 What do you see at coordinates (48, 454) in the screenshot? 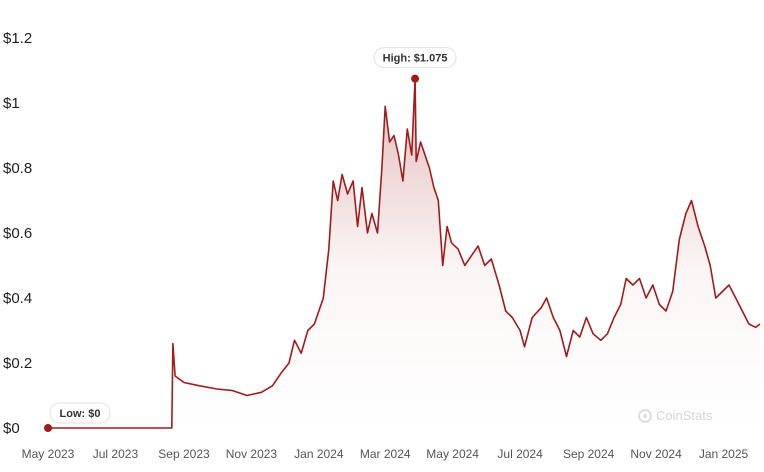
I see `x-tick-label: May 2023` at bounding box center [48, 454].